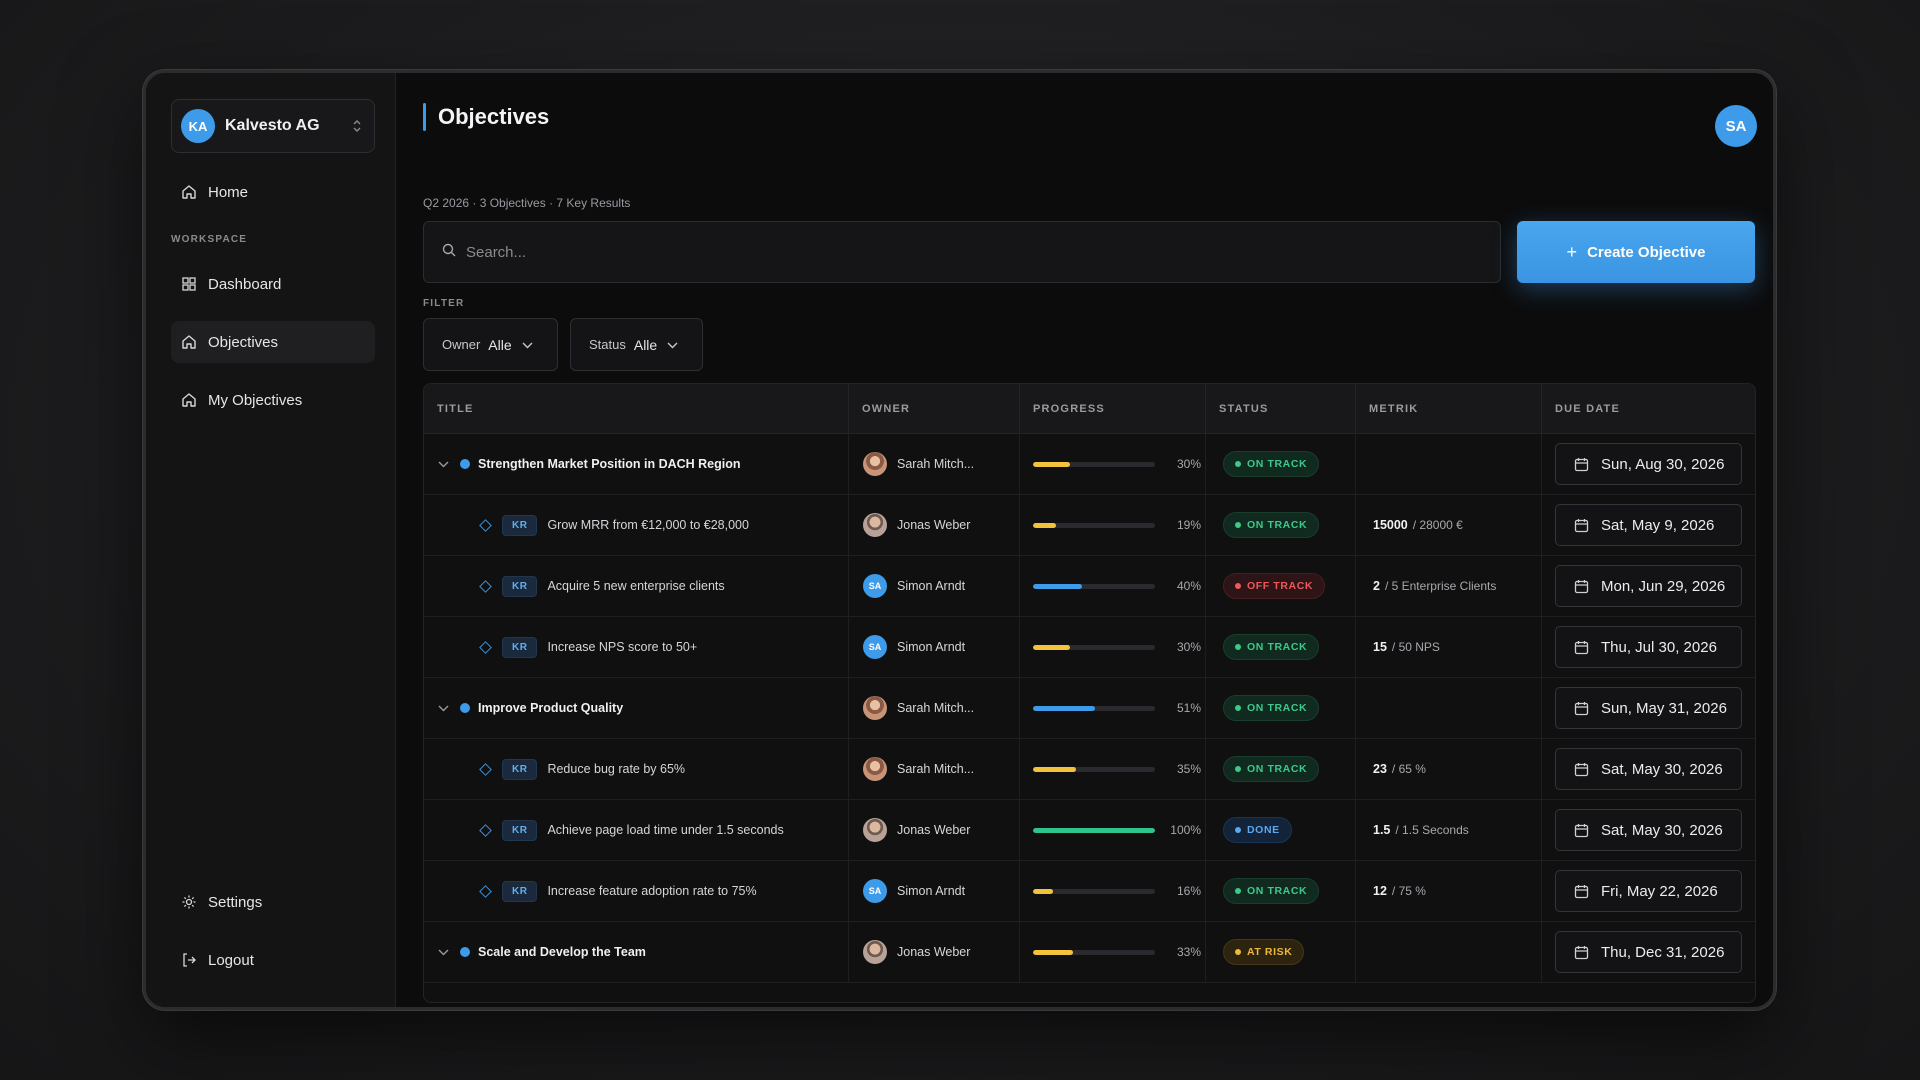 The image size is (1920, 1080). Describe the element at coordinates (622, 647) in the screenshot. I see `key-result-title: Increase NPS score to 50+` at that location.